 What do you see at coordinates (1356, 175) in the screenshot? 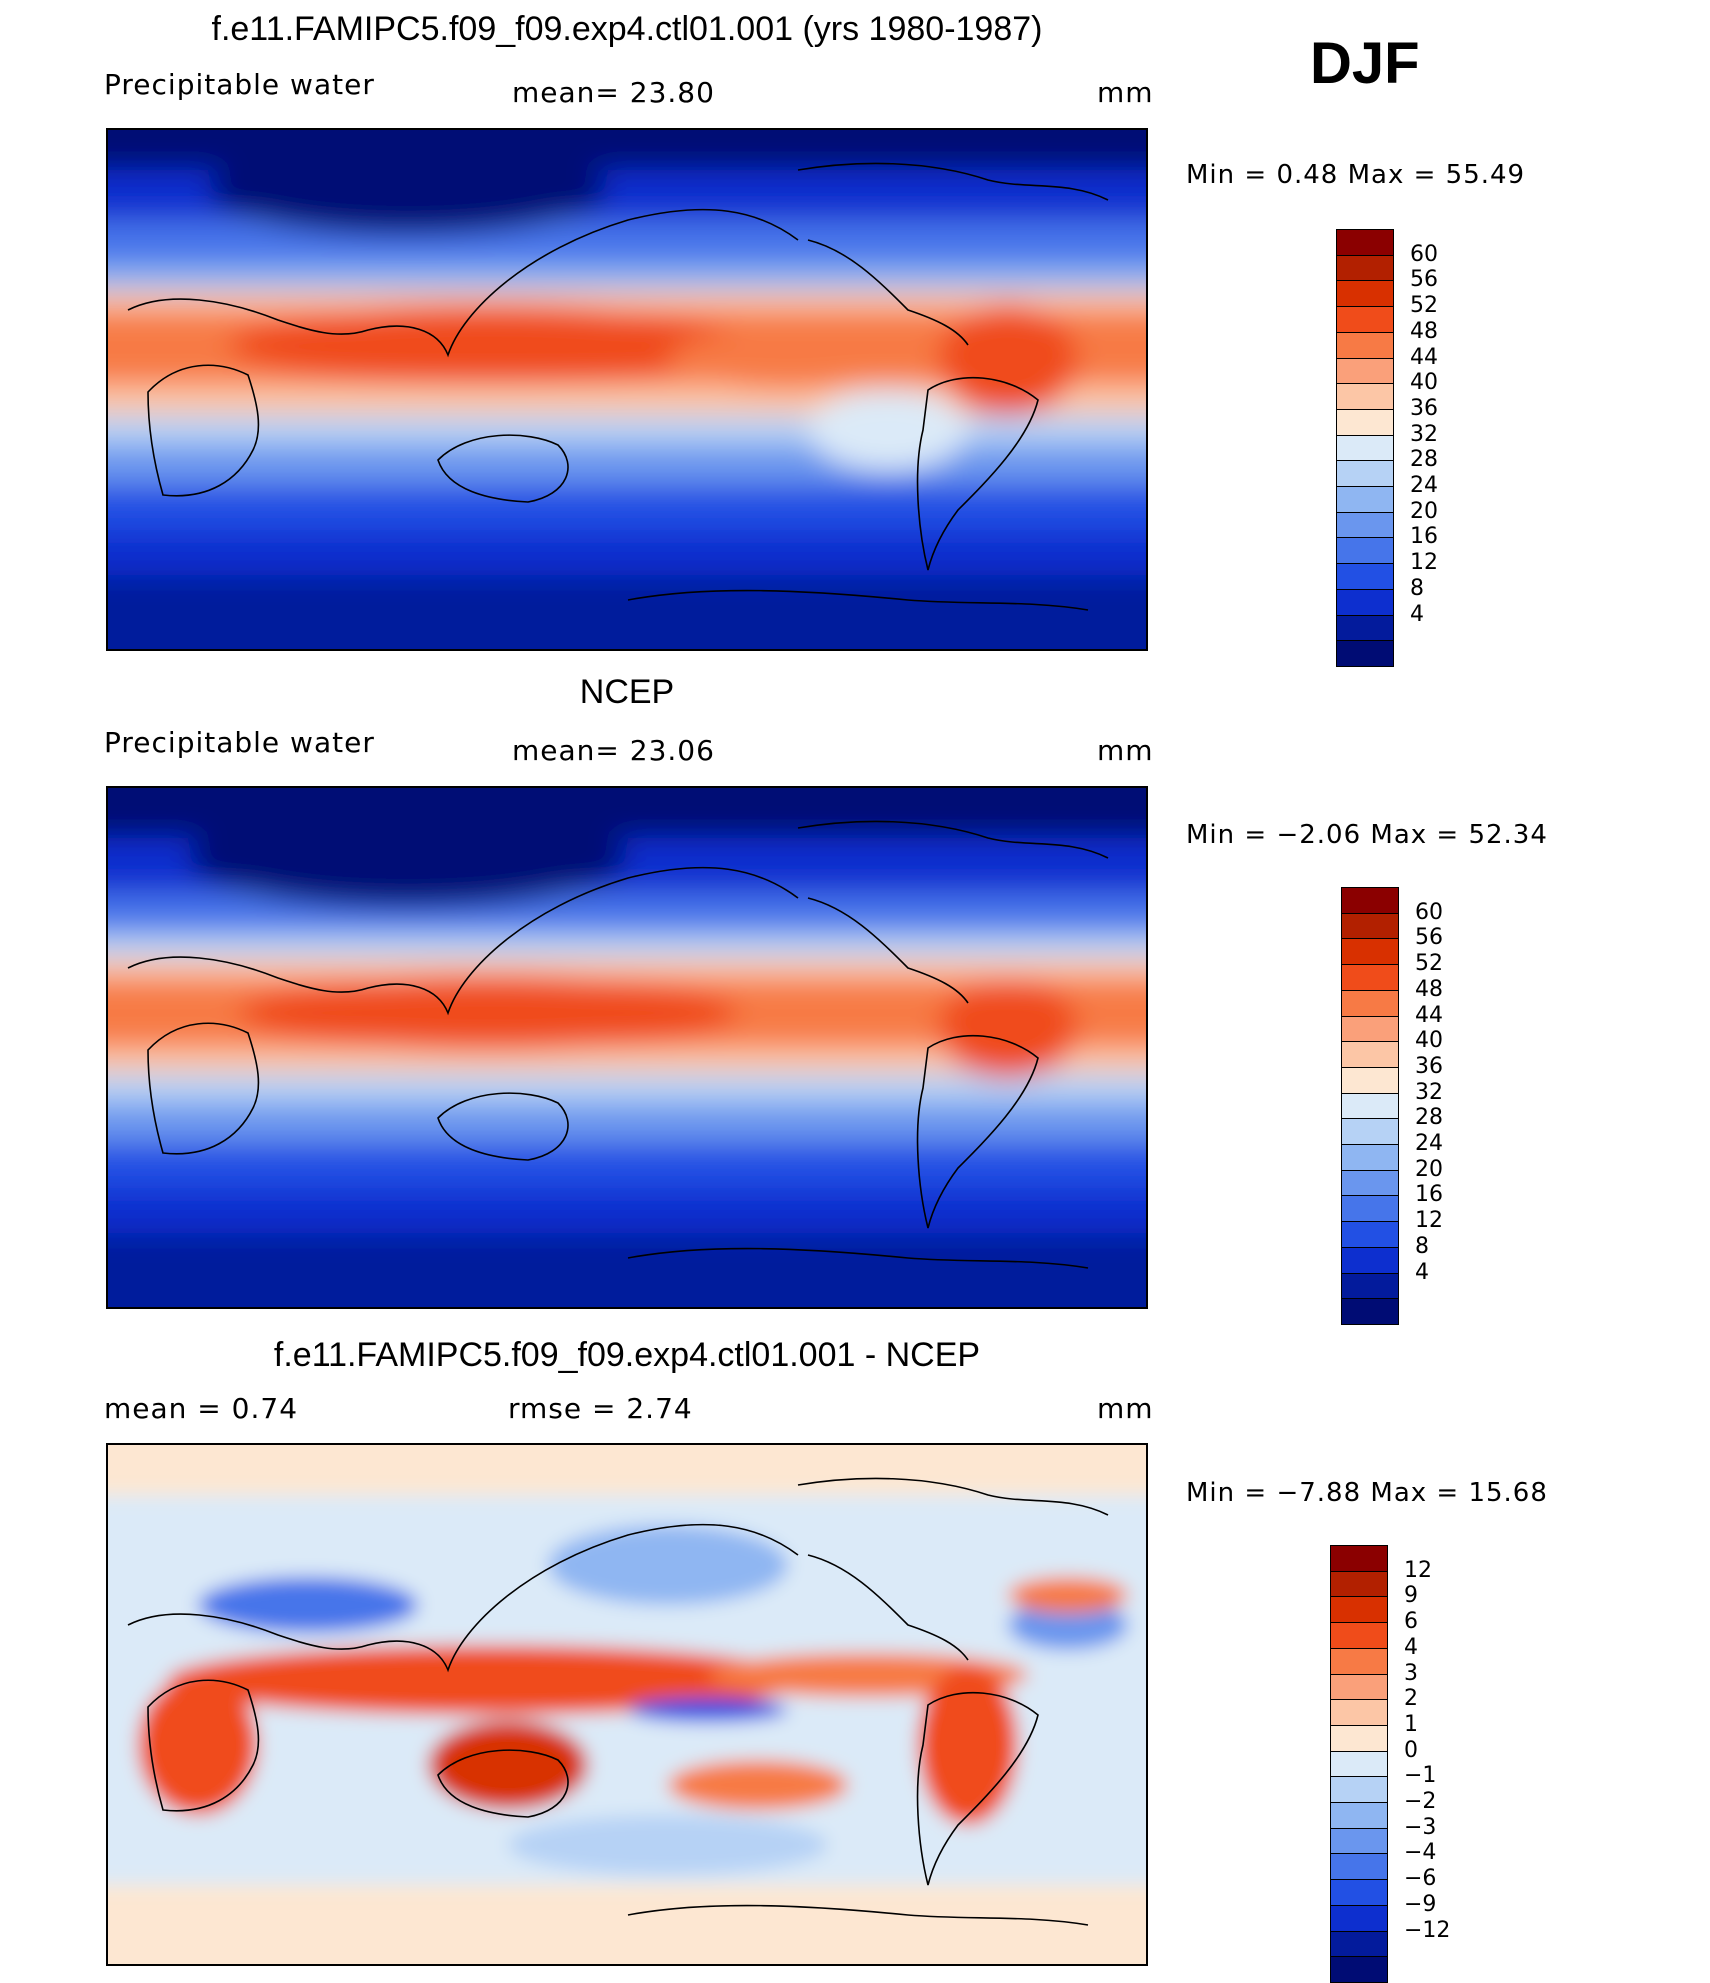
I see `panel-1-minmax: Min = 0.48 Max = 55.49` at bounding box center [1356, 175].